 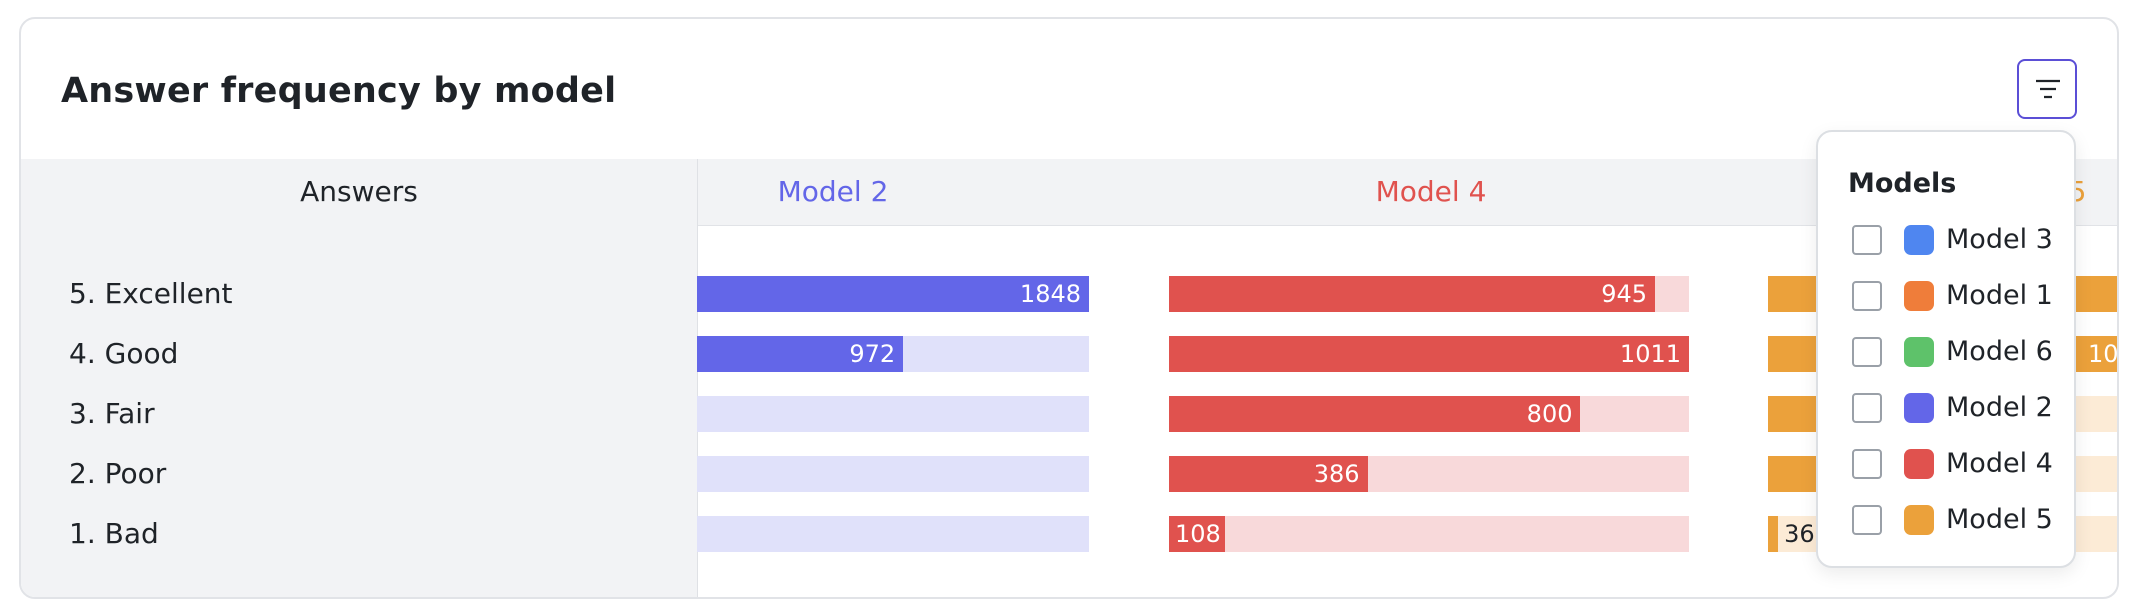 What do you see at coordinates (1624, 294) in the screenshot?
I see `bar-value-label: 945` at bounding box center [1624, 294].